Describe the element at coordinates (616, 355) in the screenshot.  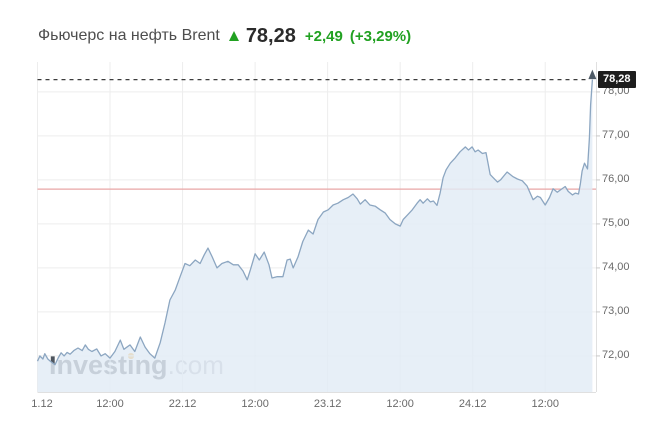
I see `y-axis-label: 72,00` at that location.